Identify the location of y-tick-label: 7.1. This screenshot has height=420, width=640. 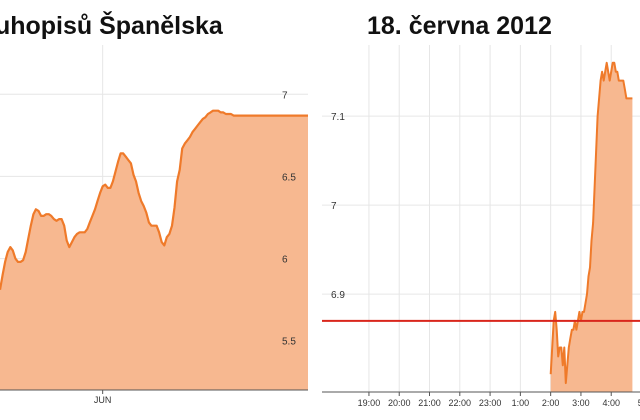
(338, 117).